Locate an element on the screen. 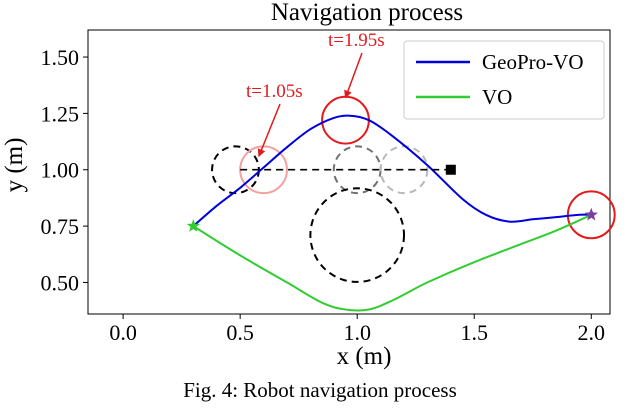  x-tick-label: 0.5 is located at coordinates (240, 332).